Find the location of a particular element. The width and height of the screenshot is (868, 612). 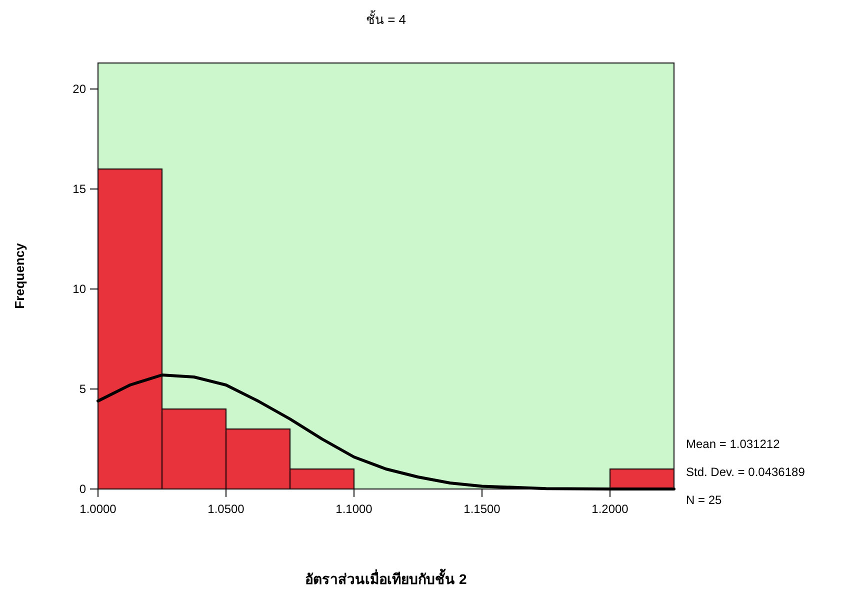

text: Mean = 1.031212 is located at coordinates (733, 444).